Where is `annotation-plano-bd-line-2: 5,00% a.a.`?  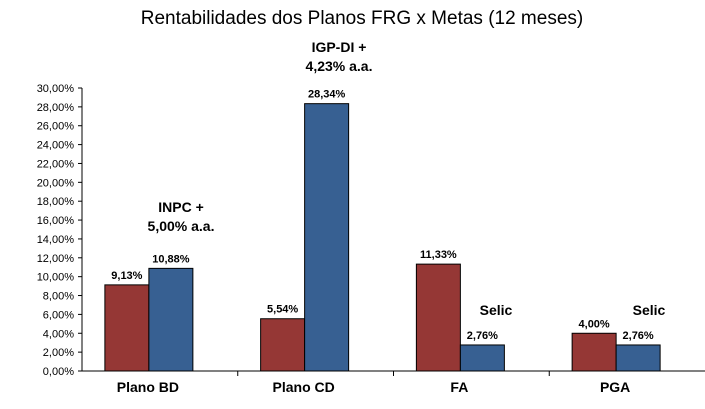
annotation-plano-bd-line-2: 5,00% a.a. is located at coordinates (181, 226).